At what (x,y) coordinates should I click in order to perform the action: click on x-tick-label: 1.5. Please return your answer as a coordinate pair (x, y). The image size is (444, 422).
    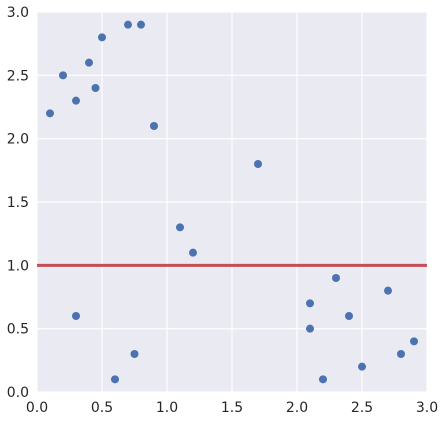
    Looking at the image, I should click on (232, 408).